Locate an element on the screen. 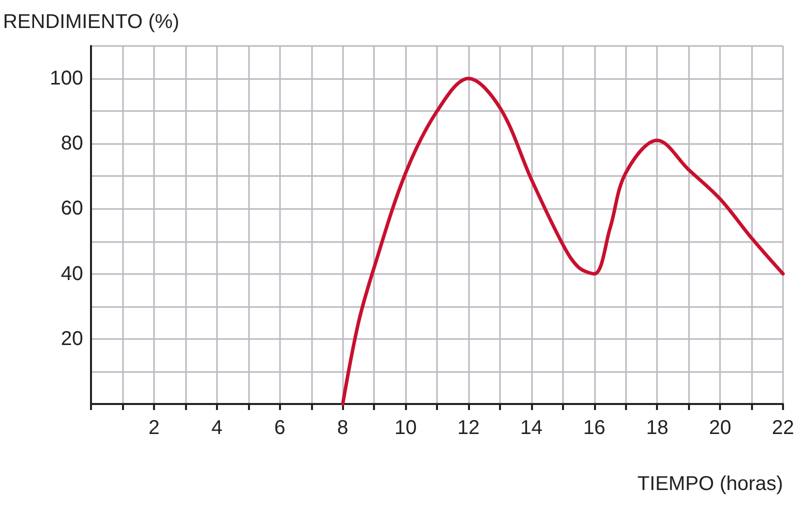  y-tick-label: 80 is located at coordinates (72, 143).